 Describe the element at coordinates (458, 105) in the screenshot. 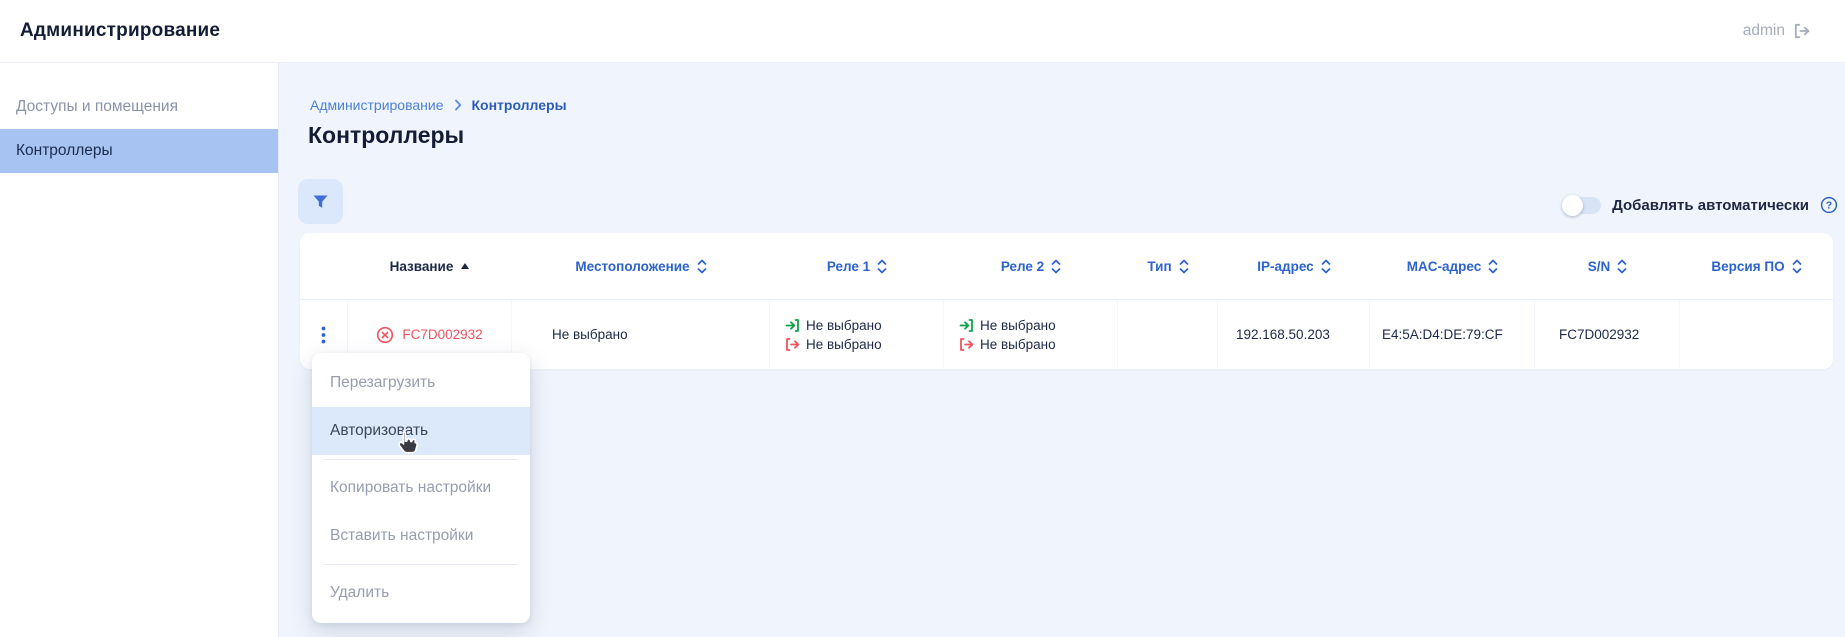

I see `chevron-right-icon` at that location.